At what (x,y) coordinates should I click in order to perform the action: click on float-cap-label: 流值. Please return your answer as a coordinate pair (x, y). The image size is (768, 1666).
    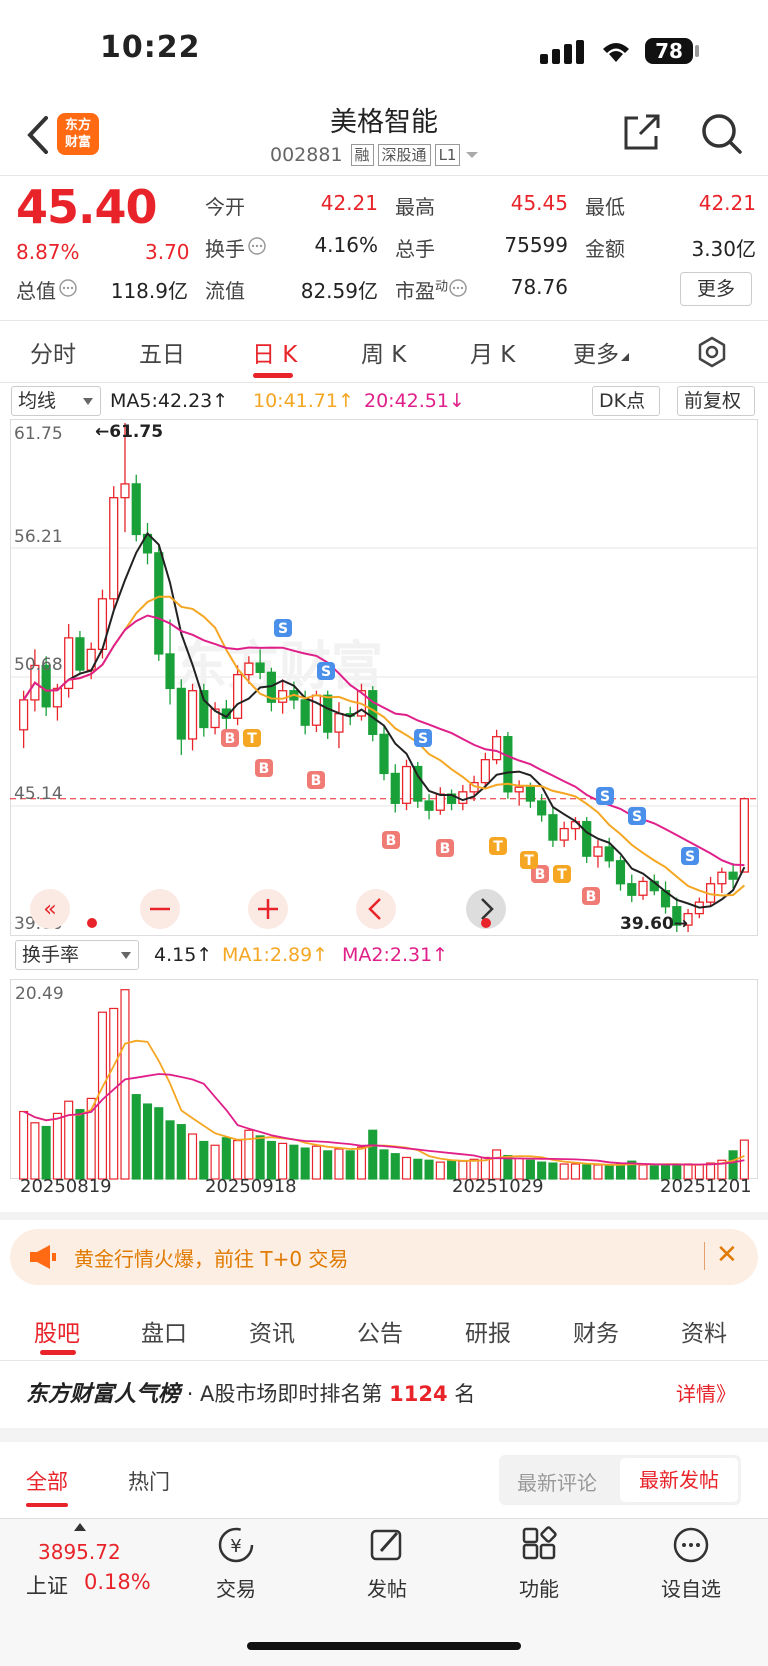
    Looking at the image, I should click on (225, 291).